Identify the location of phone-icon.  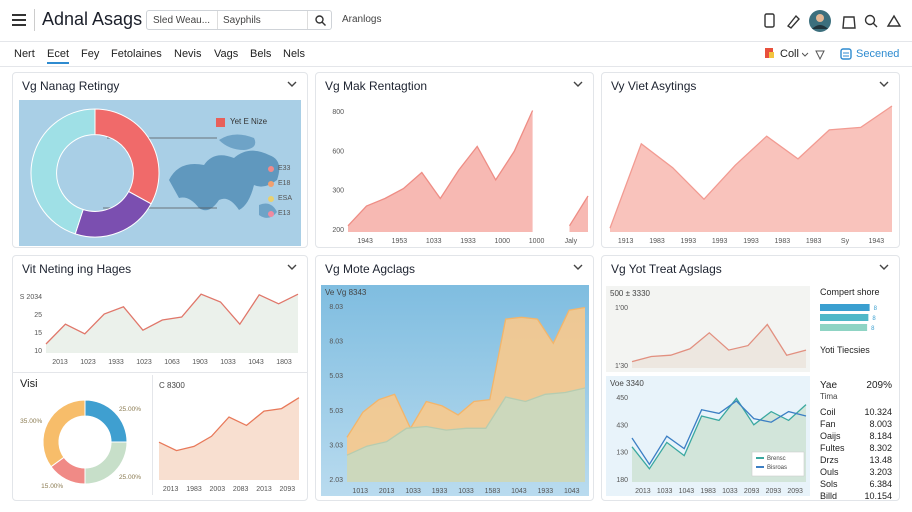
(769, 20).